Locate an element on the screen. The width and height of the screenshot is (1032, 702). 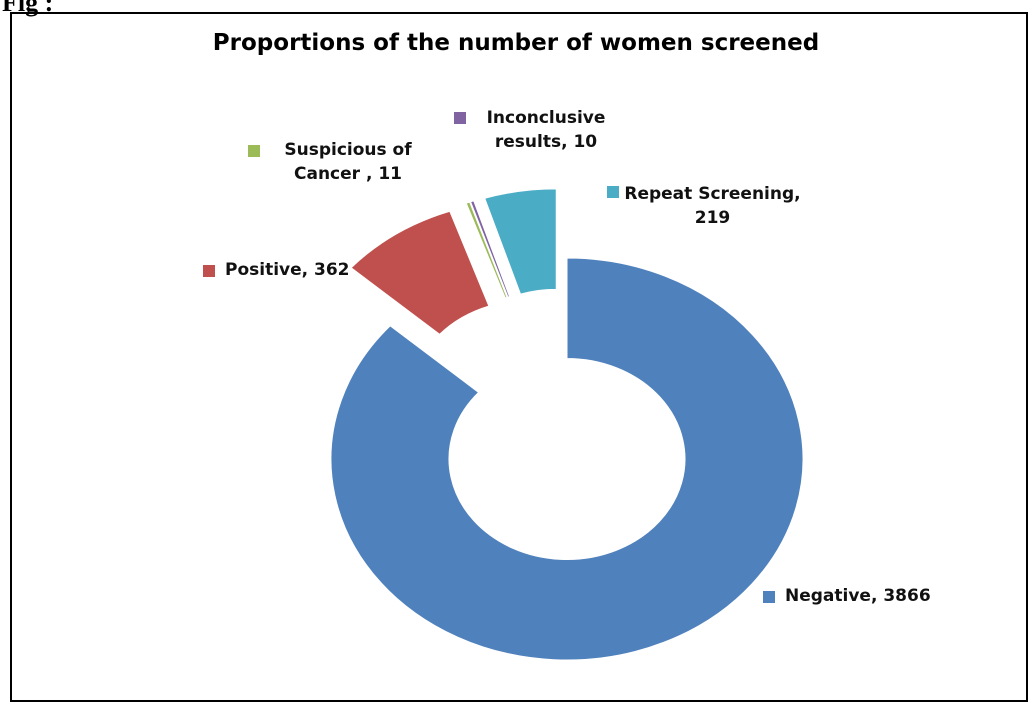
data-label: Inconclusive results, 10 is located at coordinates (546, 130).